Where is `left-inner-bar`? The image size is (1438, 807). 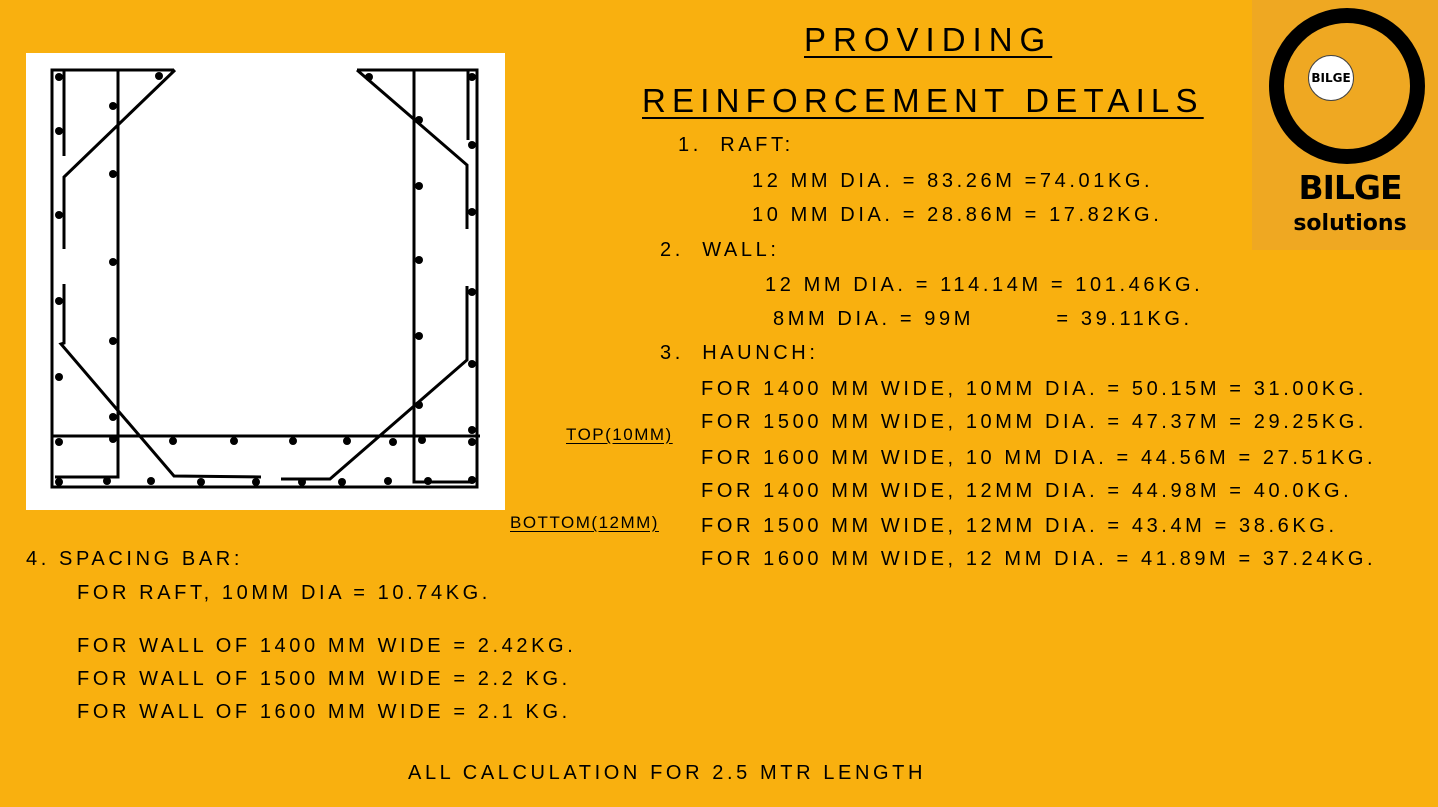 left-inner-bar is located at coordinates (87, 274).